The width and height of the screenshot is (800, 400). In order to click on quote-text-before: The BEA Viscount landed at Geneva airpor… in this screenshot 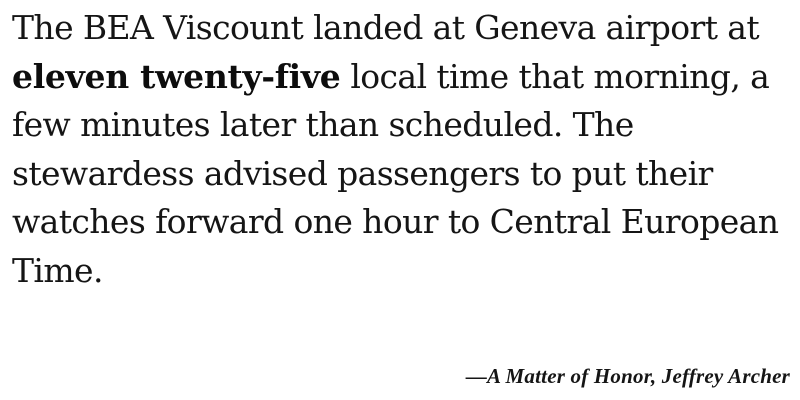, I will do `click(386, 27)`.